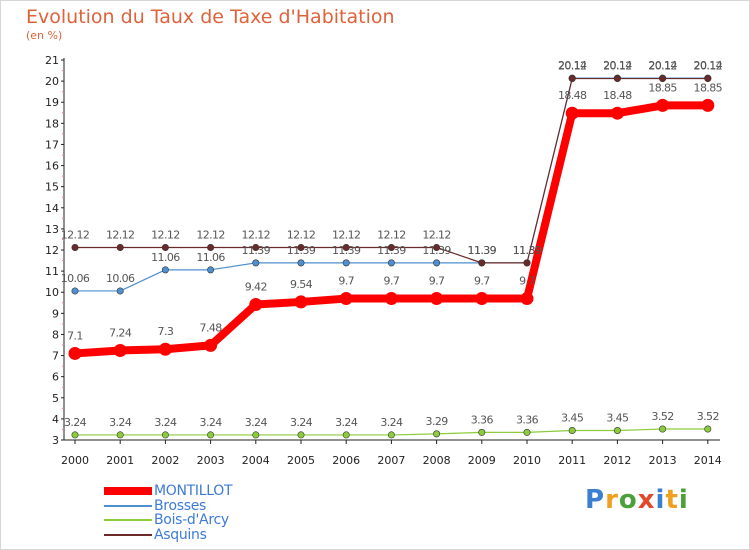  Describe the element at coordinates (55, 419) in the screenshot. I see `y-tick-label: 4` at that location.